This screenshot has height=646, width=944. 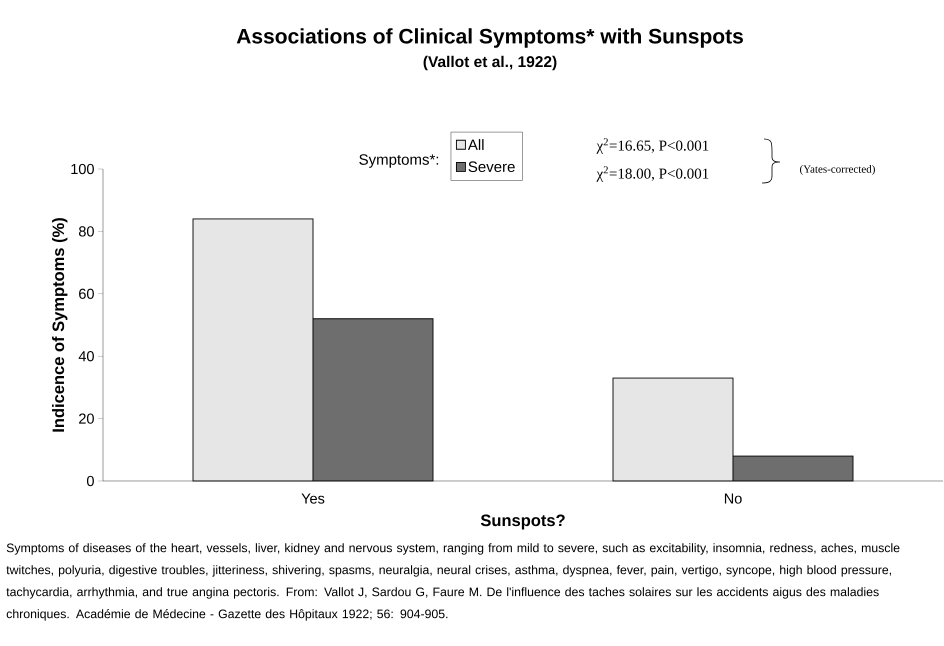 I want to click on text: Symptoms of diseases of the heart, vessels, liver, kidney and nervous system, ranging from mild to severe, such as excitability, insomnia, redness, aches, muscle twitches, polyuria, digestive troubles, jitteriness, shivering, spasms, neuralgia, neural crises, asthma, dyspnea, fever, pain, vertigo, syncope, high blood pressure, tachycardia, arrhythmia, and true angina pectoris. From: Vallot J, Sardou G, Faure M. De l'influence des taches solaires sur les accidents aigus des maladies chroniques. Académie de Médecine - Gazette des Hôpitaux 1922; 56: 904-905., so click(x=453, y=582).